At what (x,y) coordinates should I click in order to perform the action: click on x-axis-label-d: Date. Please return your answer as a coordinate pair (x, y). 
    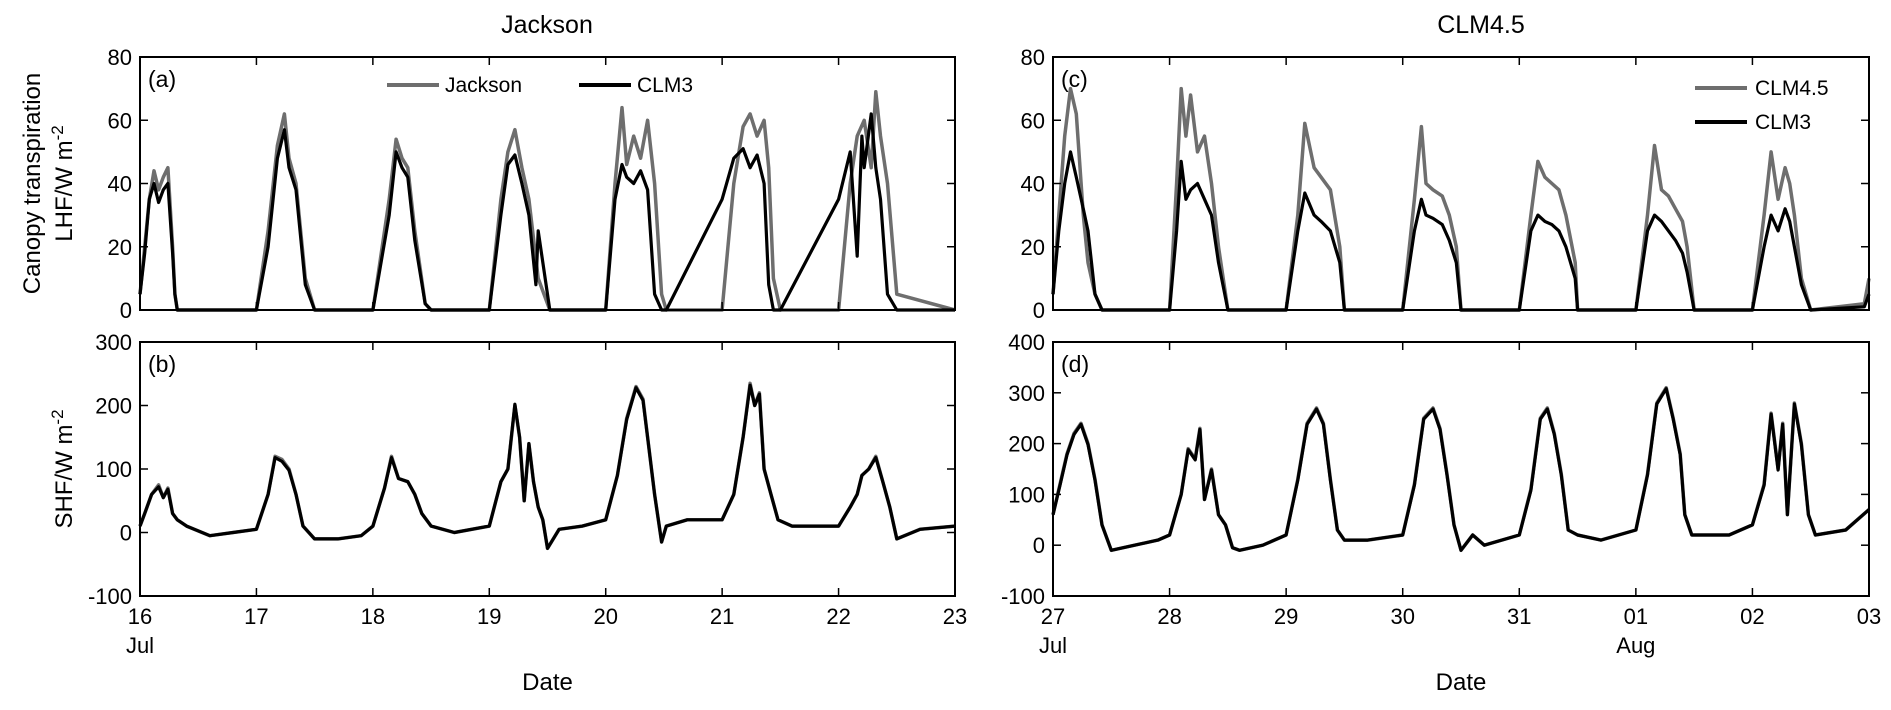
    Looking at the image, I should click on (1461, 682).